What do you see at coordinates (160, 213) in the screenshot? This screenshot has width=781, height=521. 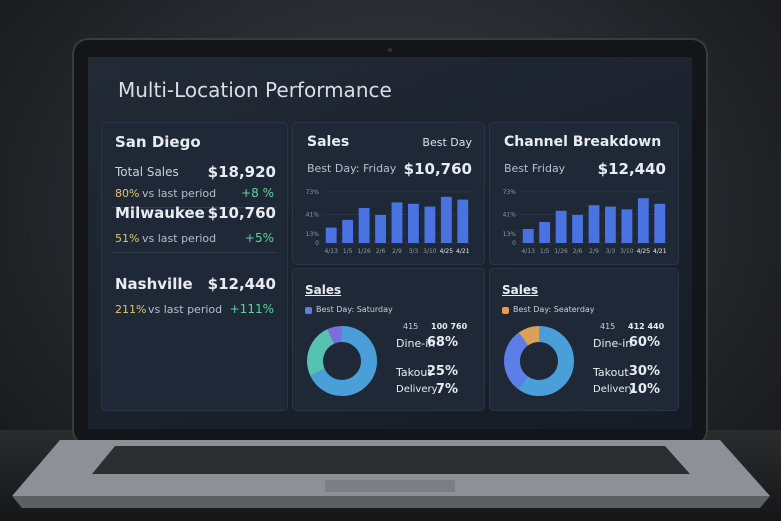 I see `location-name: Milwaukee` at bounding box center [160, 213].